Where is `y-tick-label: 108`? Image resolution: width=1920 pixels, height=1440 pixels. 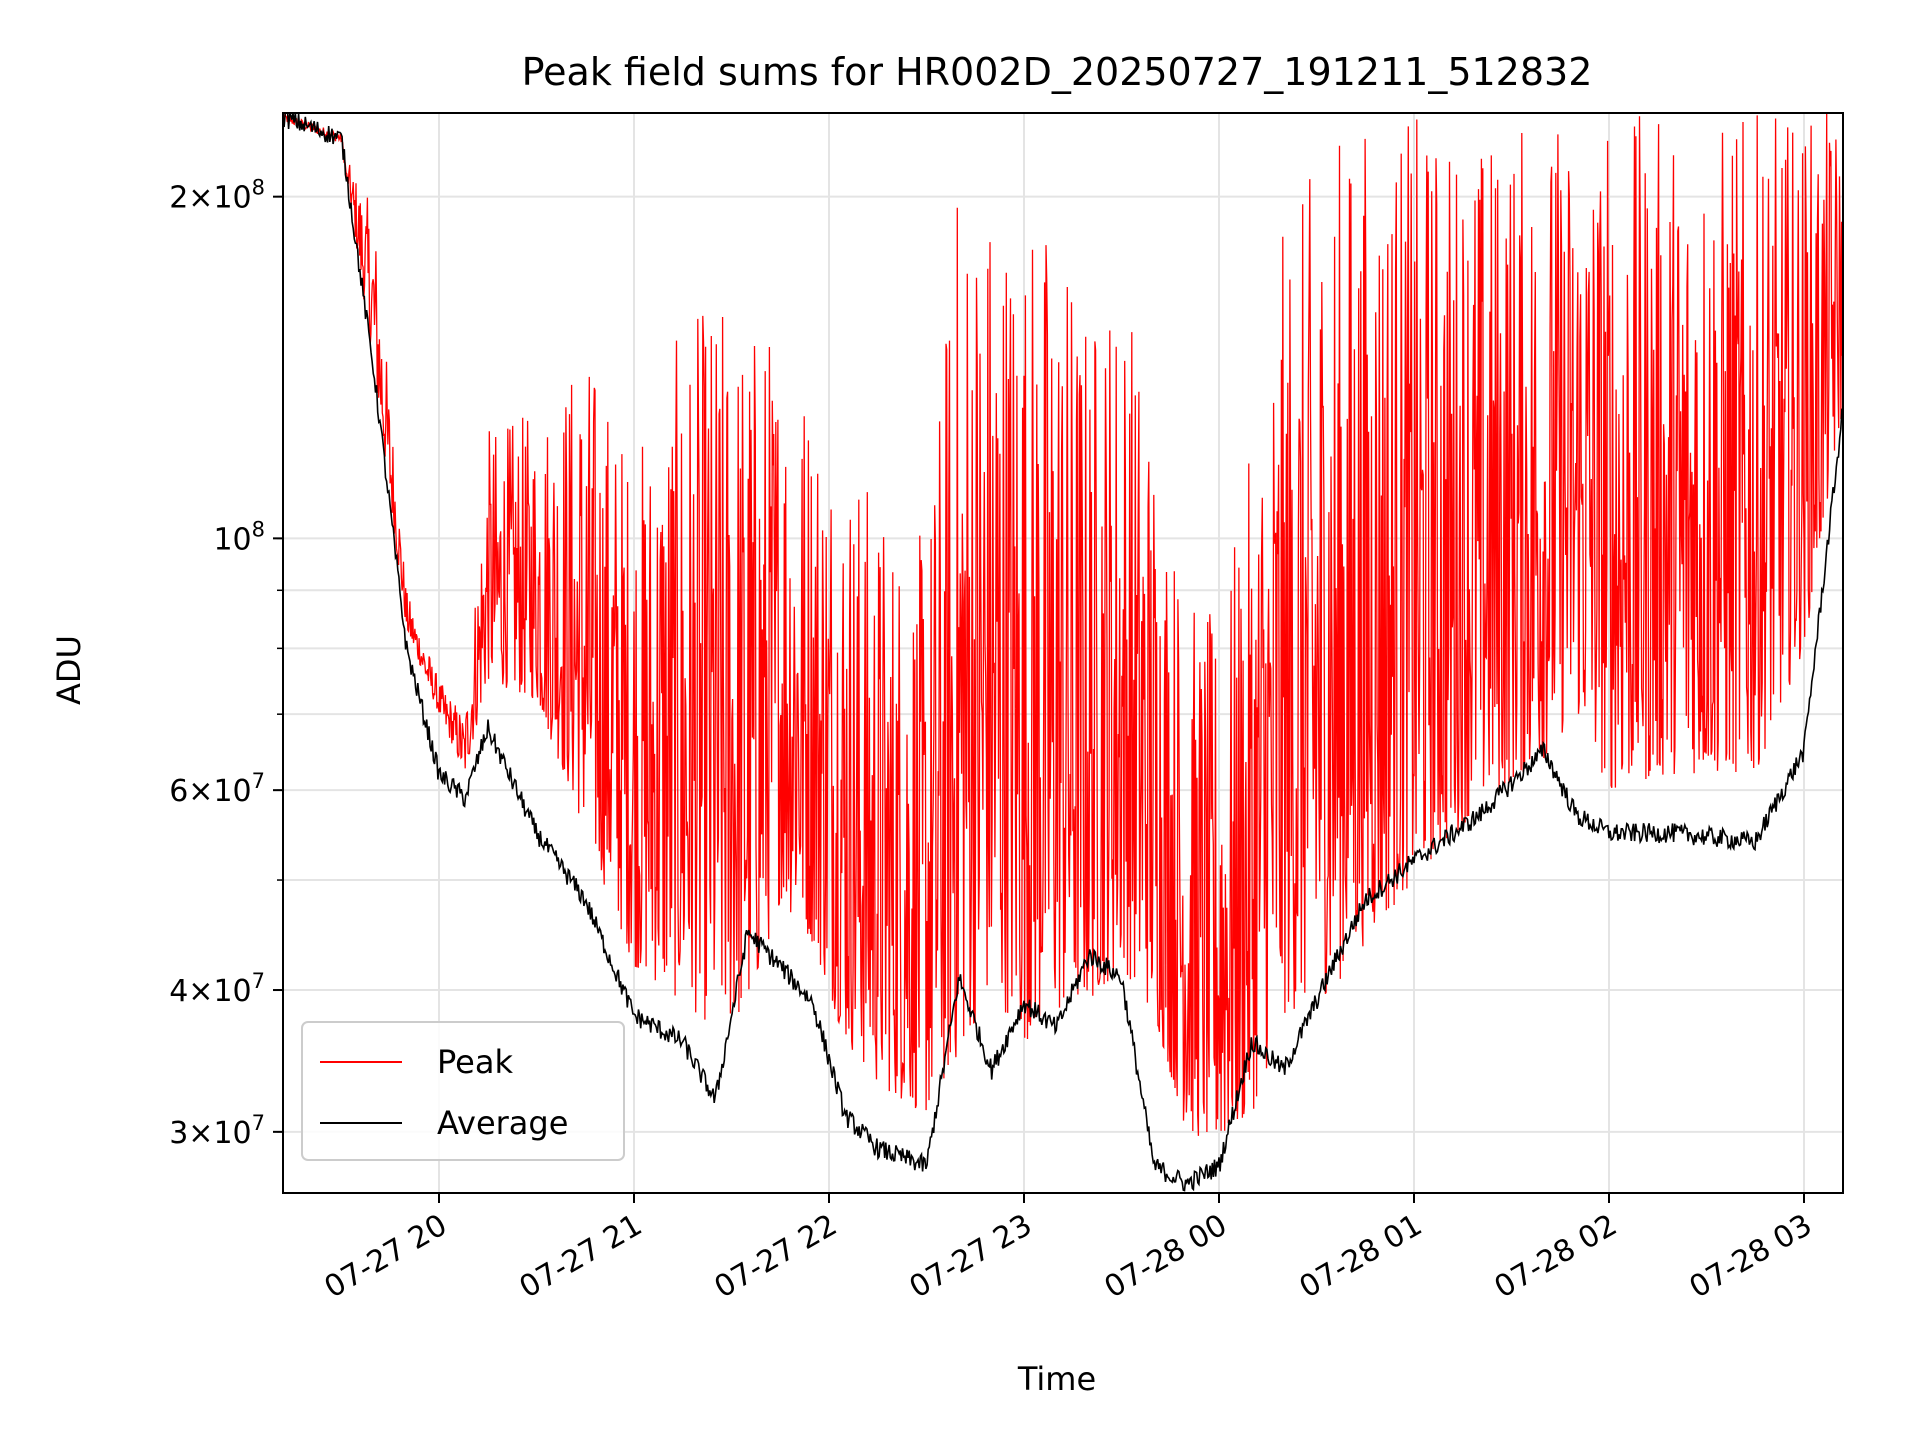
y-tick-label: 108 is located at coordinates (239, 537).